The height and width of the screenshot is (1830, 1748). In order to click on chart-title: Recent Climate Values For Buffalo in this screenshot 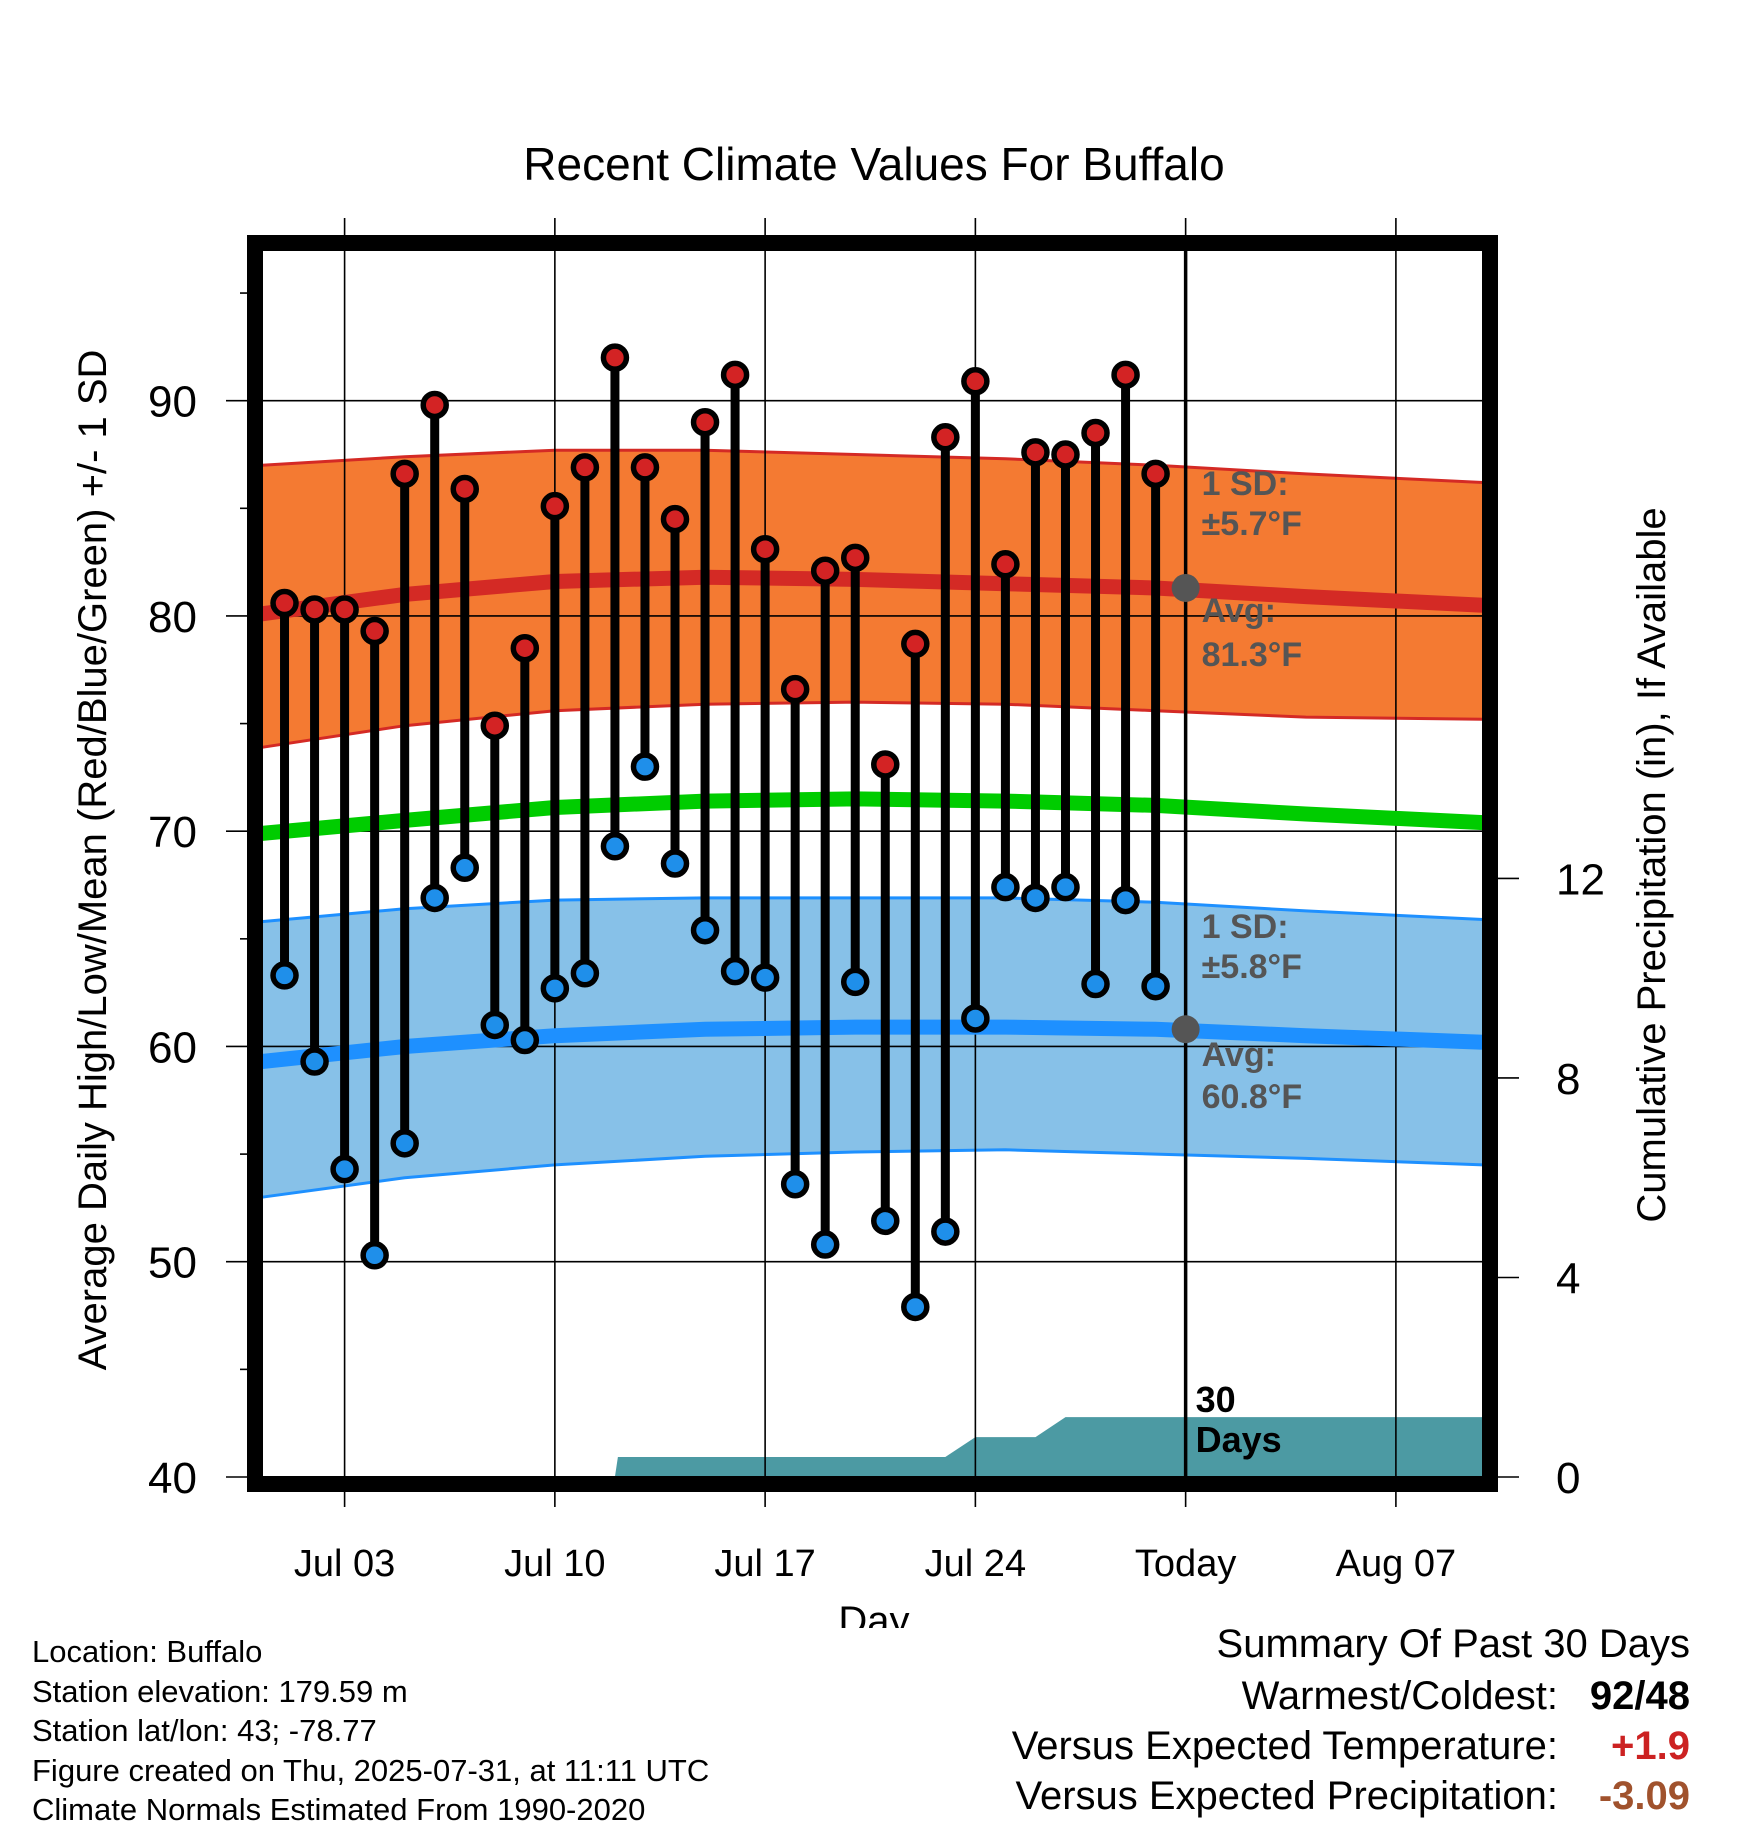, I will do `click(873, 164)`.